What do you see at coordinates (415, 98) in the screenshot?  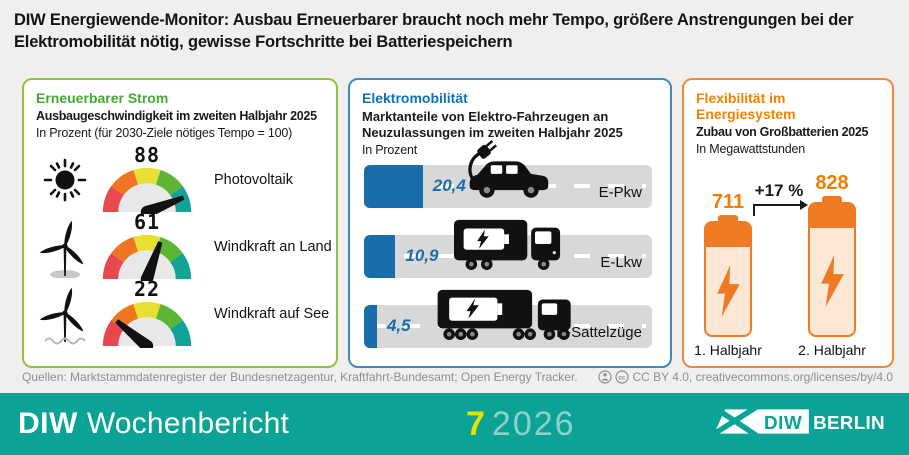 I see `panel-emobility-heading: Elektromobilität` at bounding box center [415, 98].